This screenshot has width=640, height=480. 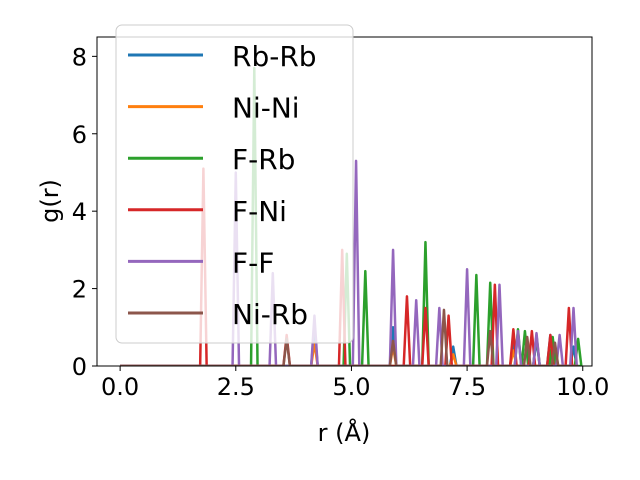 I want to click on x-tick-label: 2.5, so click(x=236, y=387).